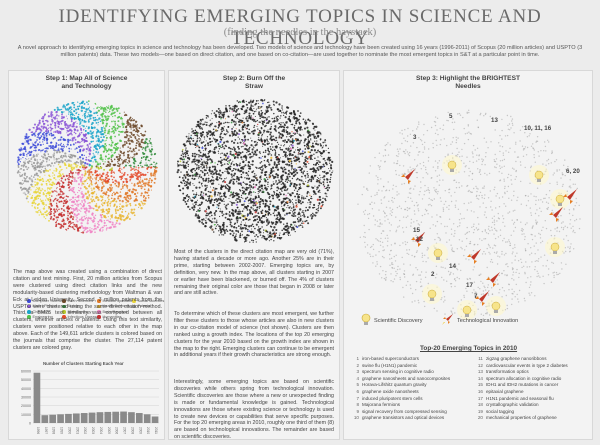 The width and height of the screenshot is (600, 445). Describe the element at coordinates (480, 398) in the screenshot. I see `topic-number: 17` at that location.